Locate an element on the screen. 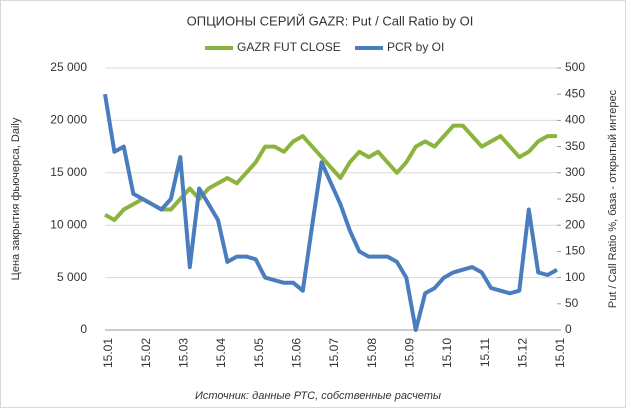 The height and width of the screenshot is (408, 626). y-tick-label: 0 is located at coordinates (83, 329).